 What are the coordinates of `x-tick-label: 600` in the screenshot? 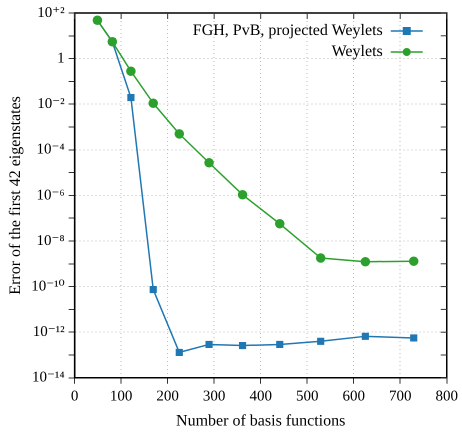 It's located at (353, 396).